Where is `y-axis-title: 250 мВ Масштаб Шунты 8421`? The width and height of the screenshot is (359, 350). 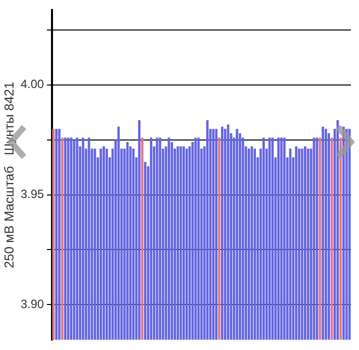
y-axis-title: 250 мВ Масштаб Шунты 8421 is located at coordinates (8, 175).